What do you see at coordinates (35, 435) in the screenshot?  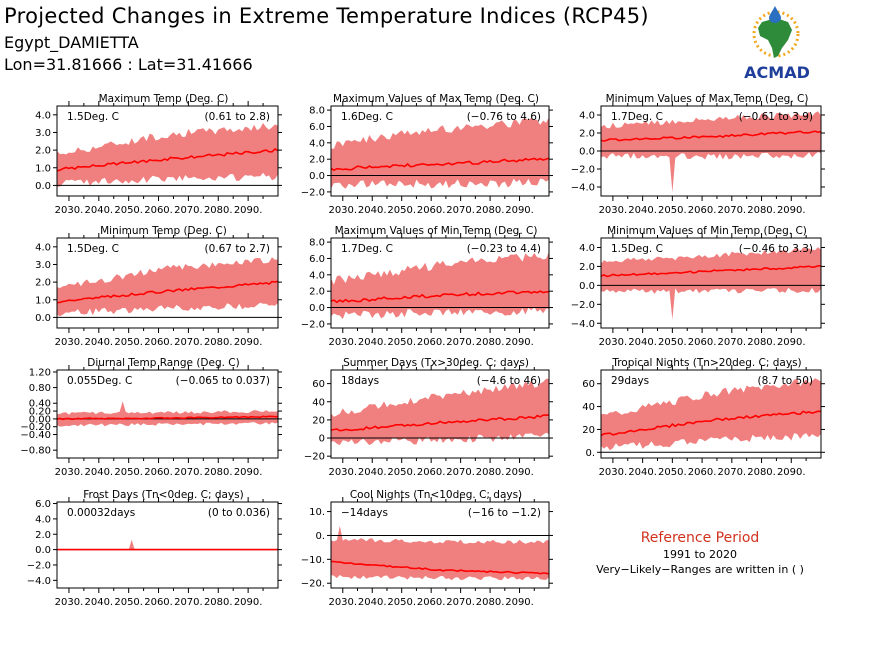 I see `y-tick-label: −0.40` at bounding box center [35, 435].